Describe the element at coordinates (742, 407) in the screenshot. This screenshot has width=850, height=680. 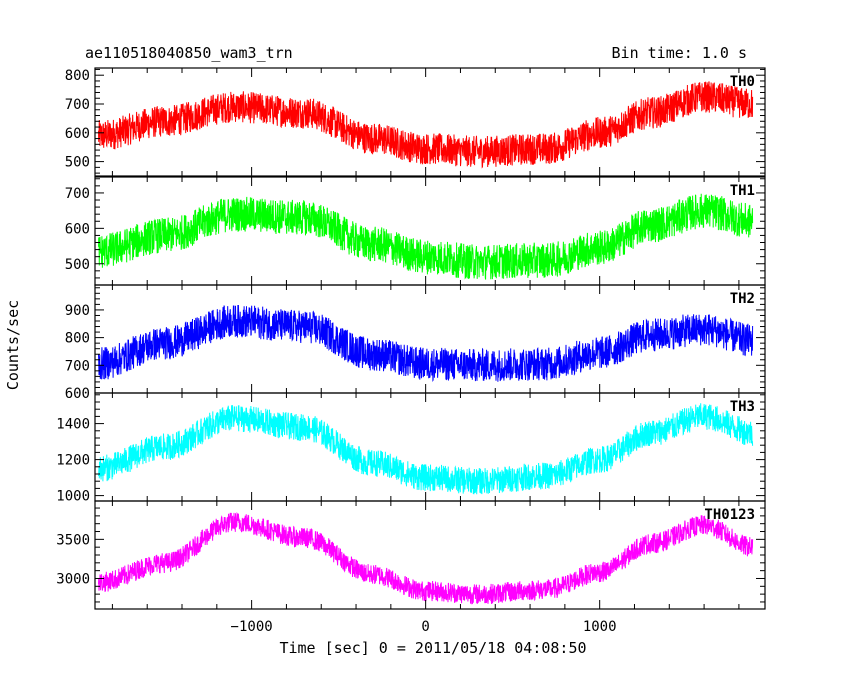
I see `panel-label-th3: TH3` at that location.